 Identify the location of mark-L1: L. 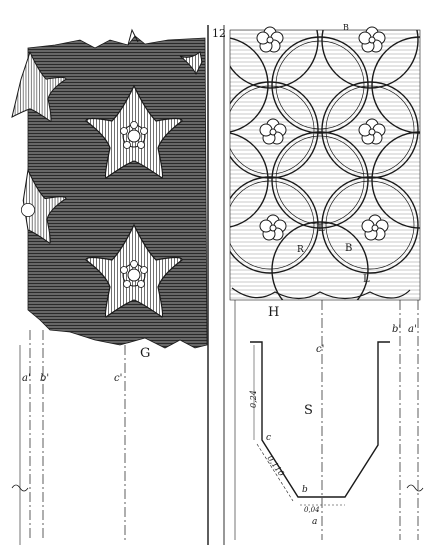
(321, 228).